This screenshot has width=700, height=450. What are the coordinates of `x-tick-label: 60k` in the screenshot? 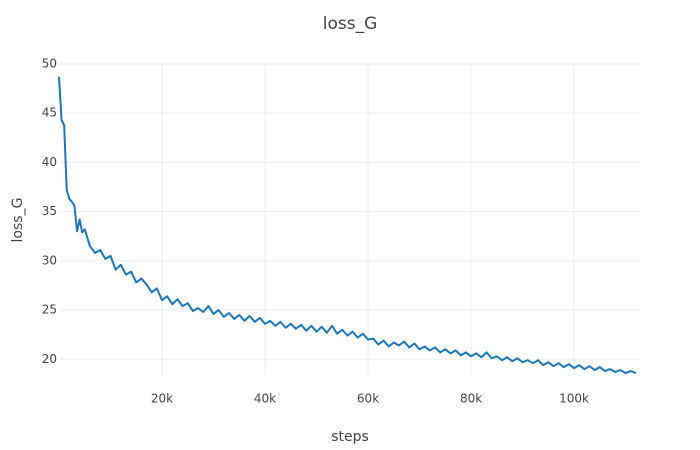 It's located at (368, 399).